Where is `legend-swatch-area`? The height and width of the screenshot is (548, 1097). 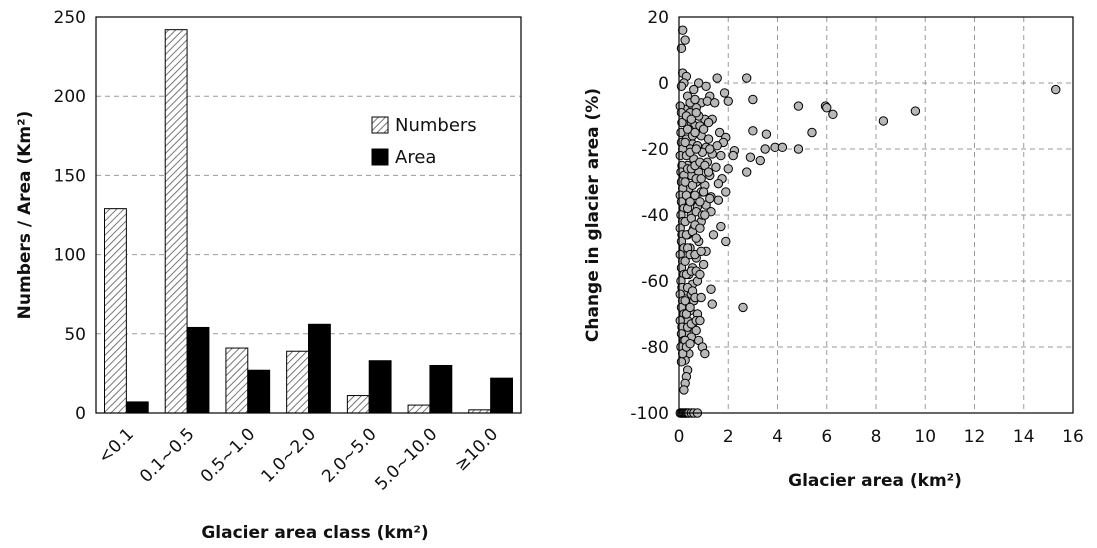
legend-swatch-area is located at coordinates (380, 157).